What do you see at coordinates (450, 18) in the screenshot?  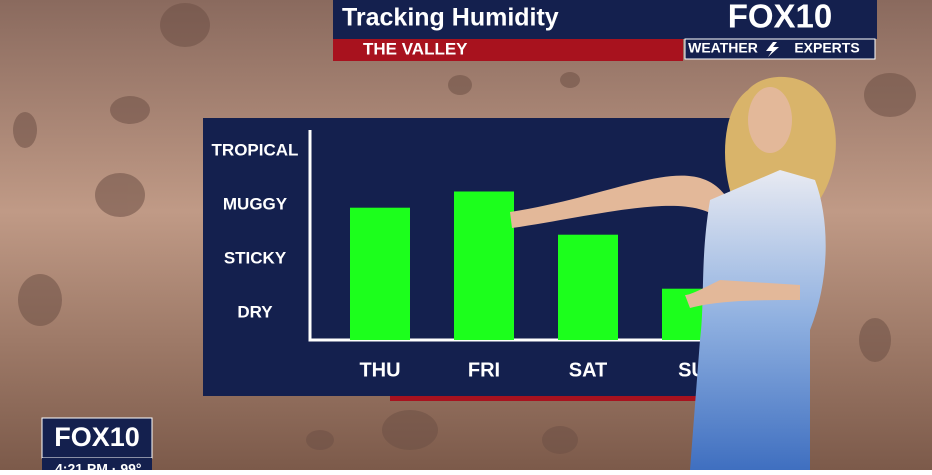 I see `title: Tracking Humidity` at bounding box center [450, 18].